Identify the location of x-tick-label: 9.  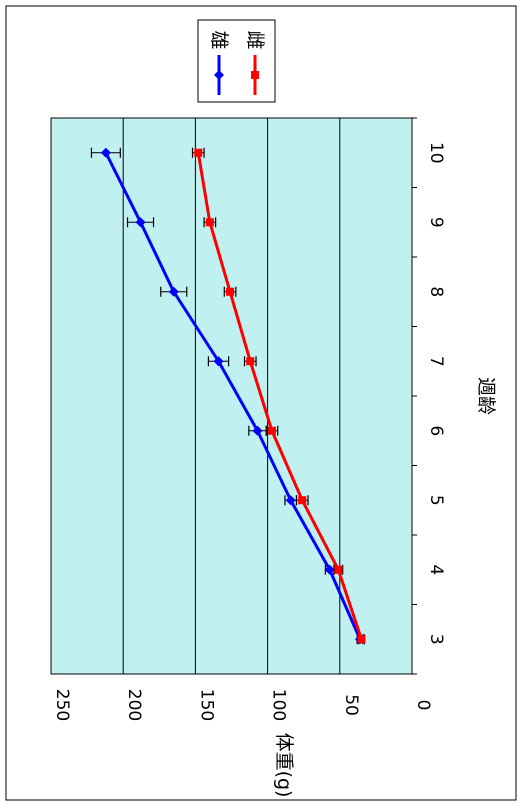
(436, 222).